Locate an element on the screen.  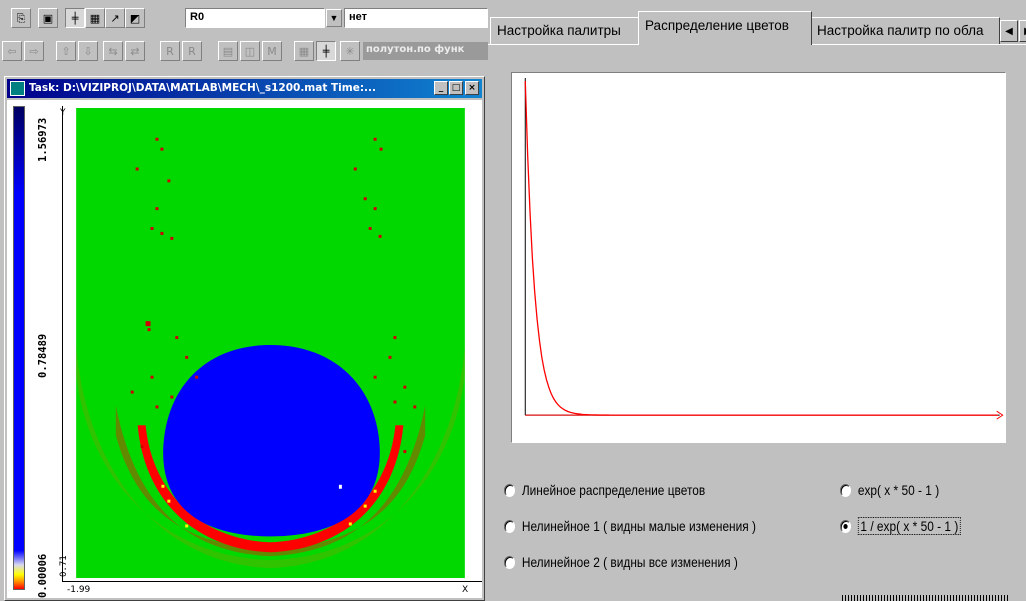
maximize-icon: □ is located at coordinates (456, 88).